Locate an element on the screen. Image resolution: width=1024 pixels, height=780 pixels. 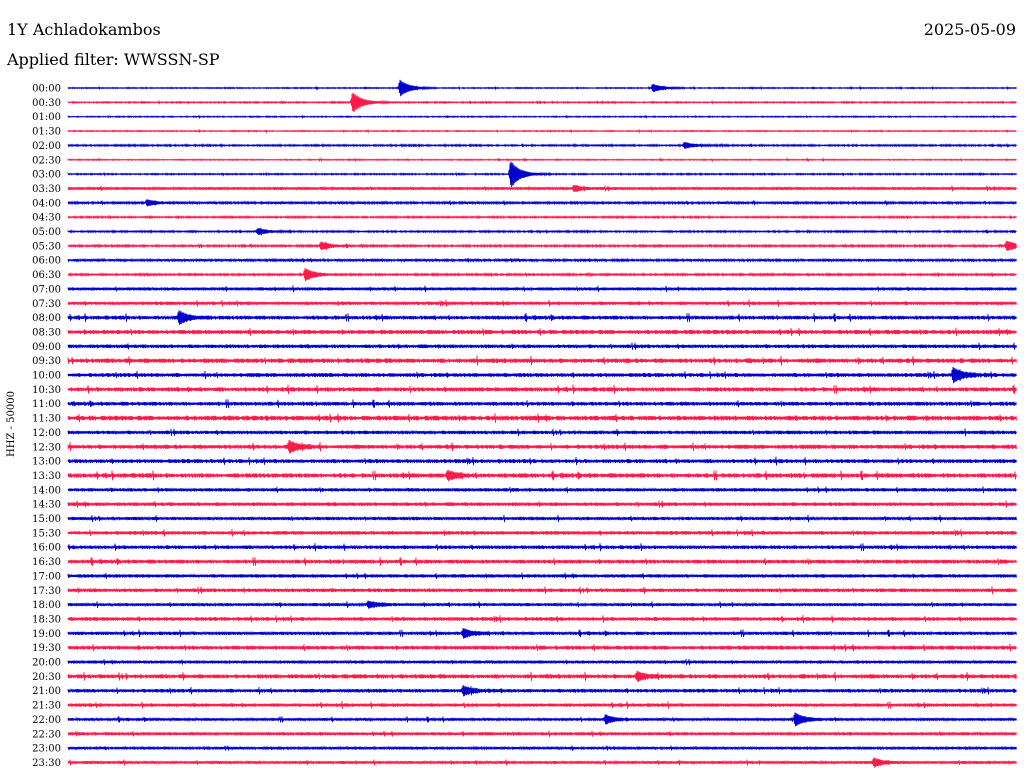
row-time-label: 04:00 is located at coordinates (46, 203).